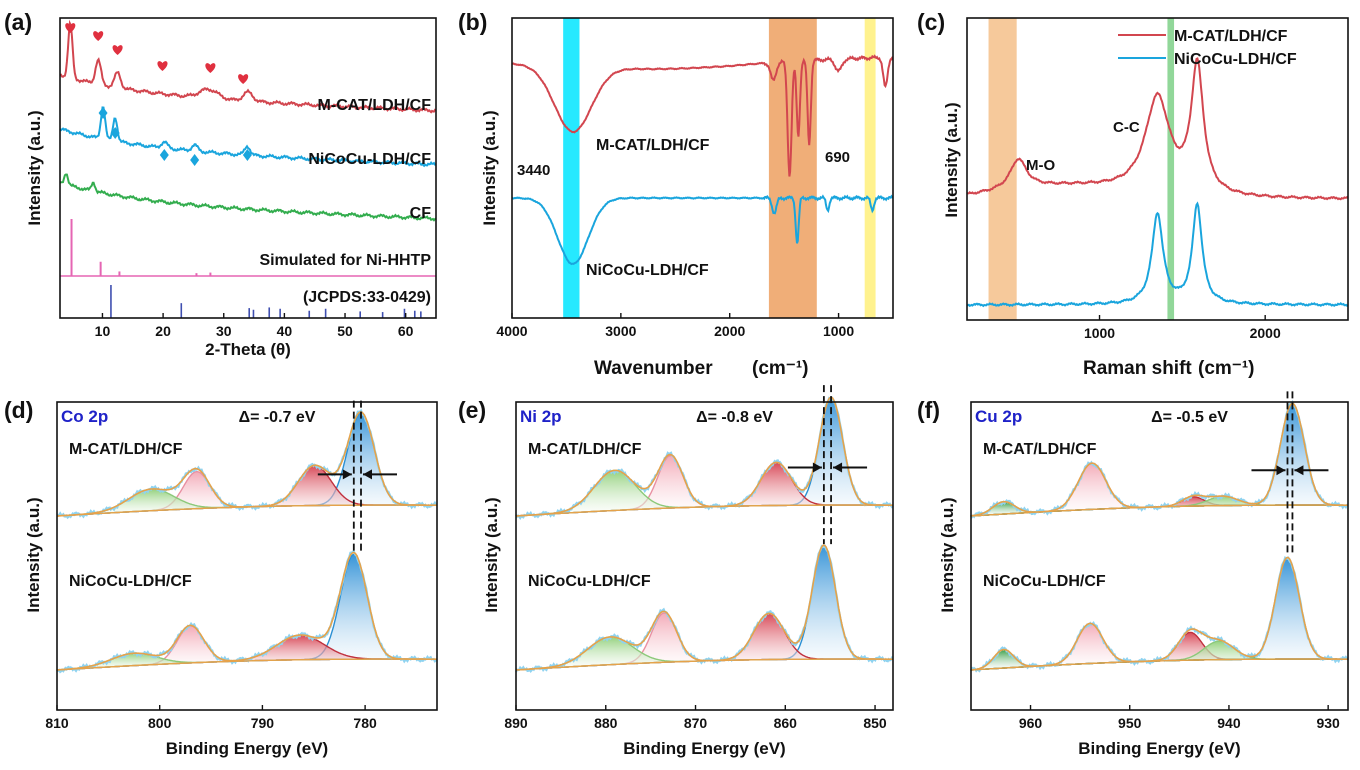 This screenshot has height=770, width=1360. I want to click on panel-label: (f), so click(928, 410).